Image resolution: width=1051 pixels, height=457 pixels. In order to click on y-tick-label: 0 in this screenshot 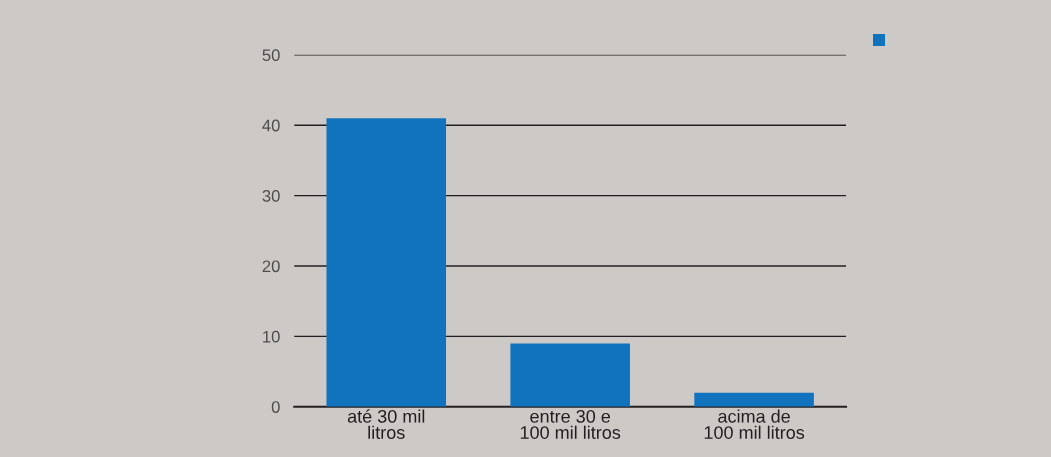, I will do `click(275, 407)`.